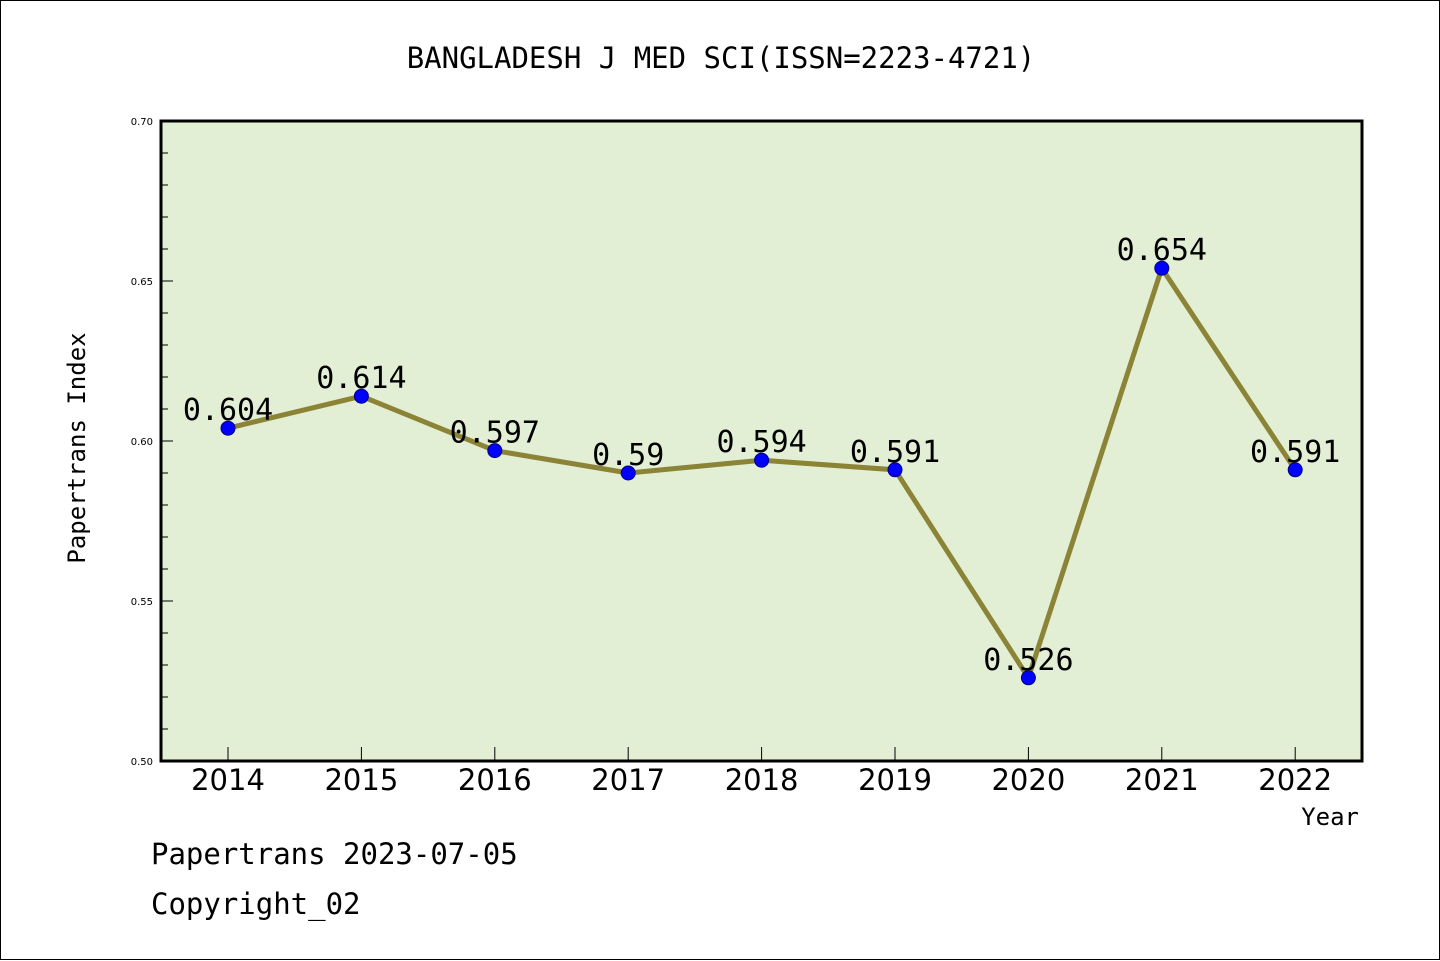  What do you see at coordinates (142, 282) in the screenshot?
I see `y-tick-label: 0.65` at bounding box center [142, 282].